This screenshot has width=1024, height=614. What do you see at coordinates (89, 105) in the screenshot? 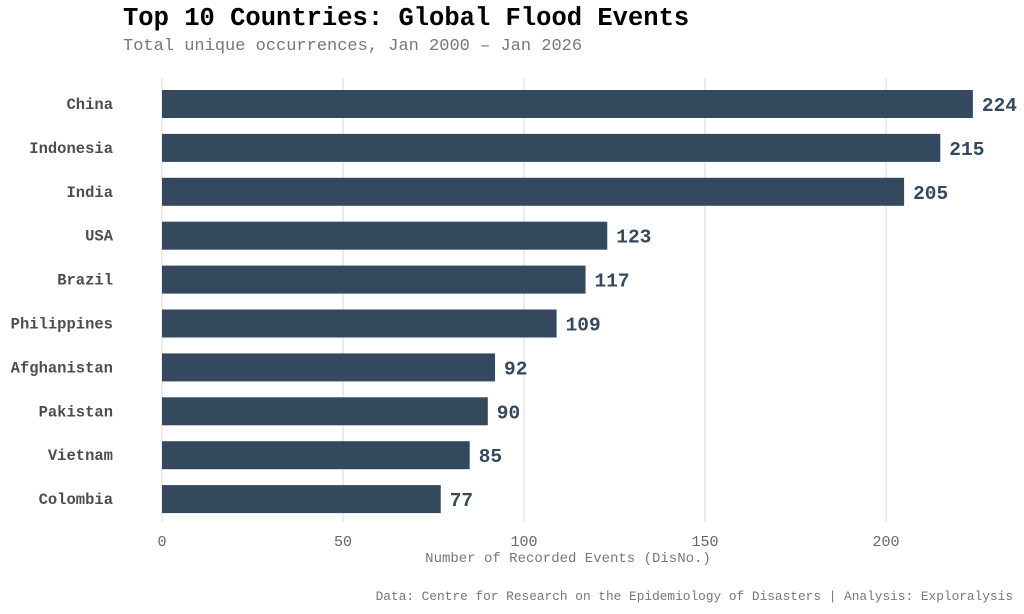
I see `category-label: China` at bounding box center [89, 105].